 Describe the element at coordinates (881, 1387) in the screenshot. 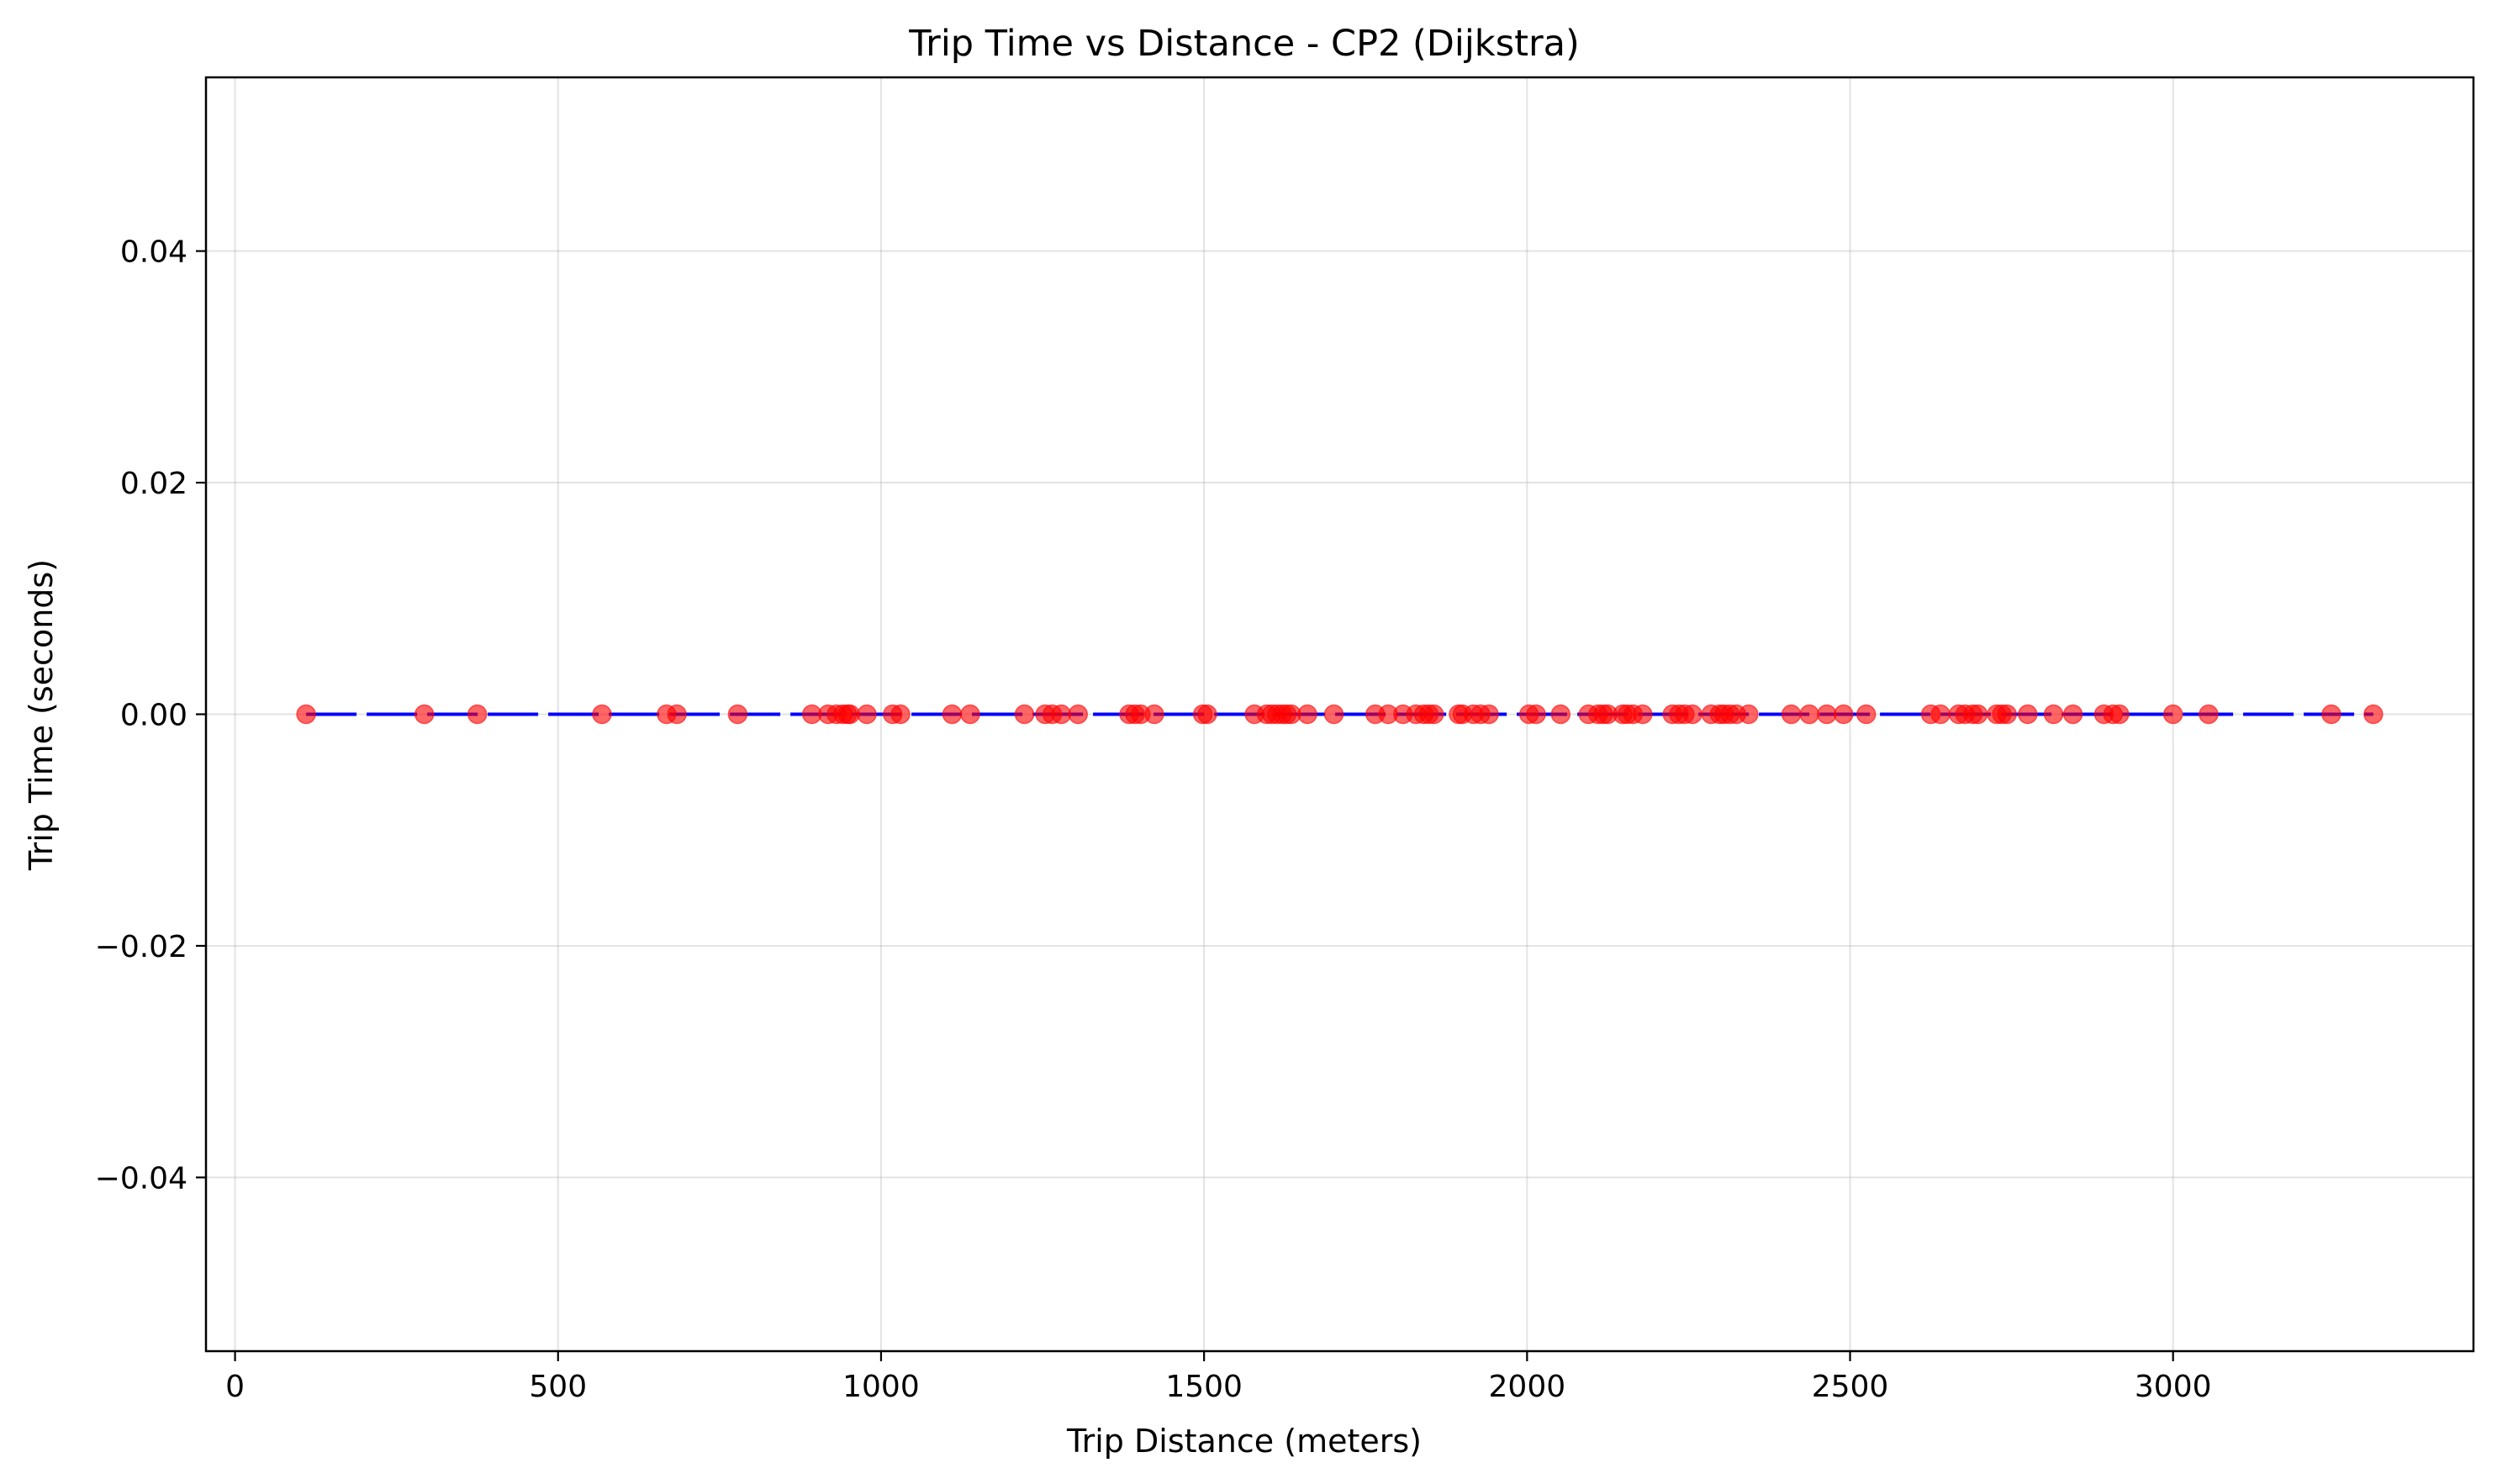

I see `x-tick-label: 1000` at that location.